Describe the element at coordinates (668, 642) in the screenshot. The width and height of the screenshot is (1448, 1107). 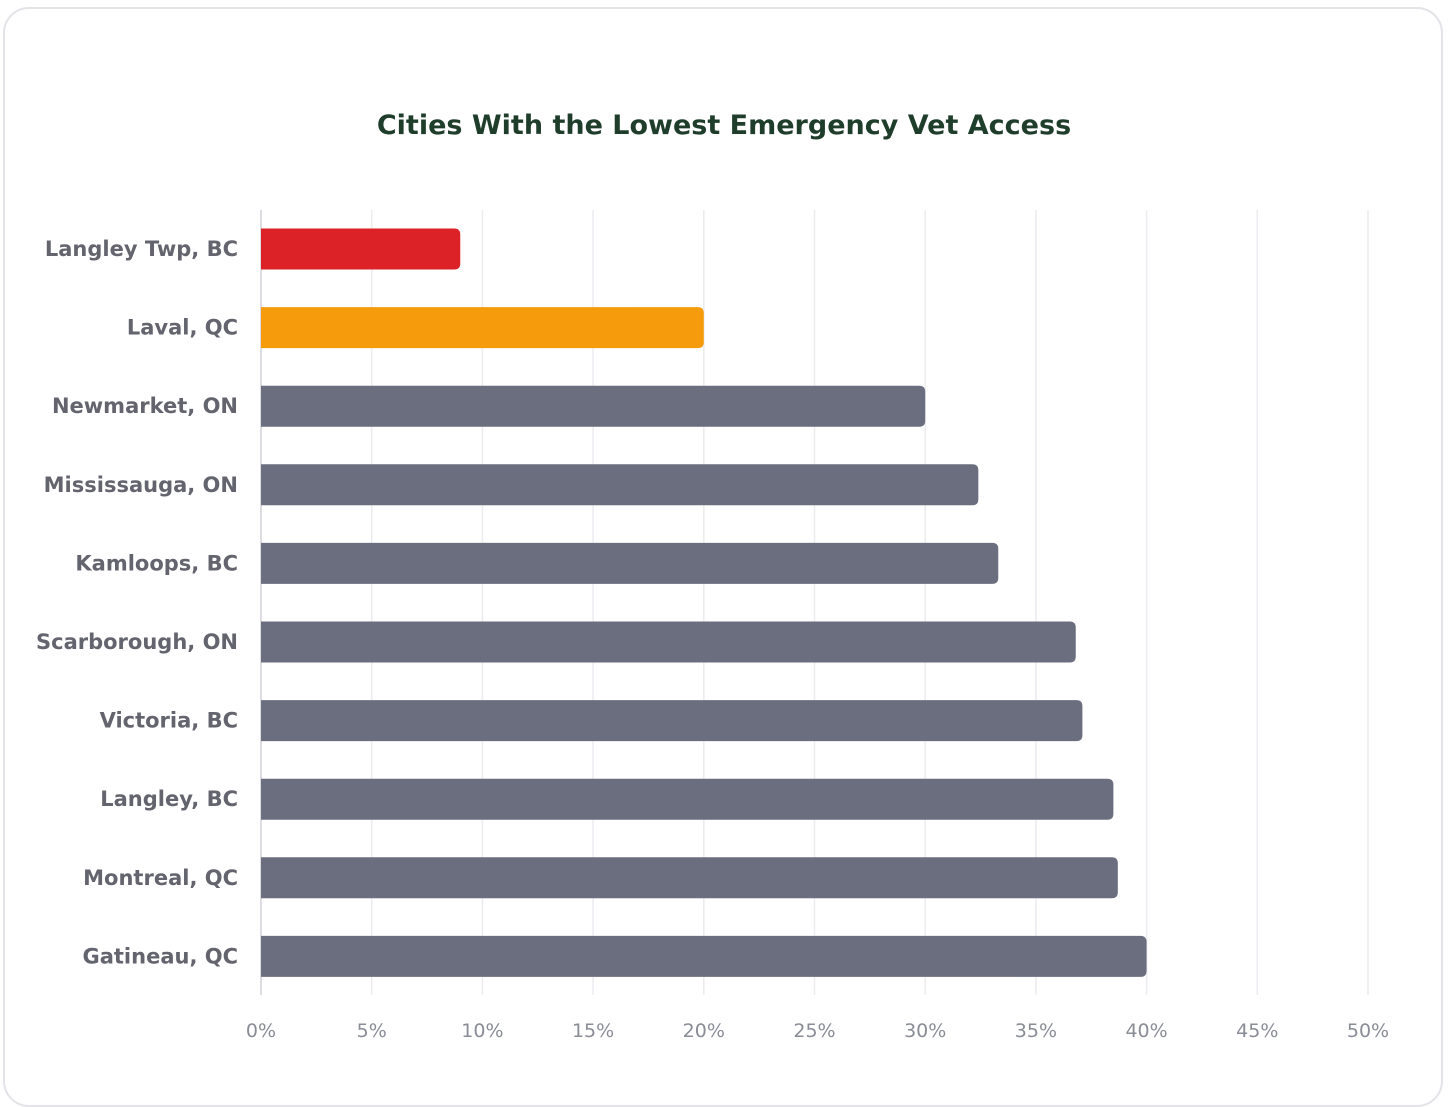
I see `bar-scarborough-on` at that location.